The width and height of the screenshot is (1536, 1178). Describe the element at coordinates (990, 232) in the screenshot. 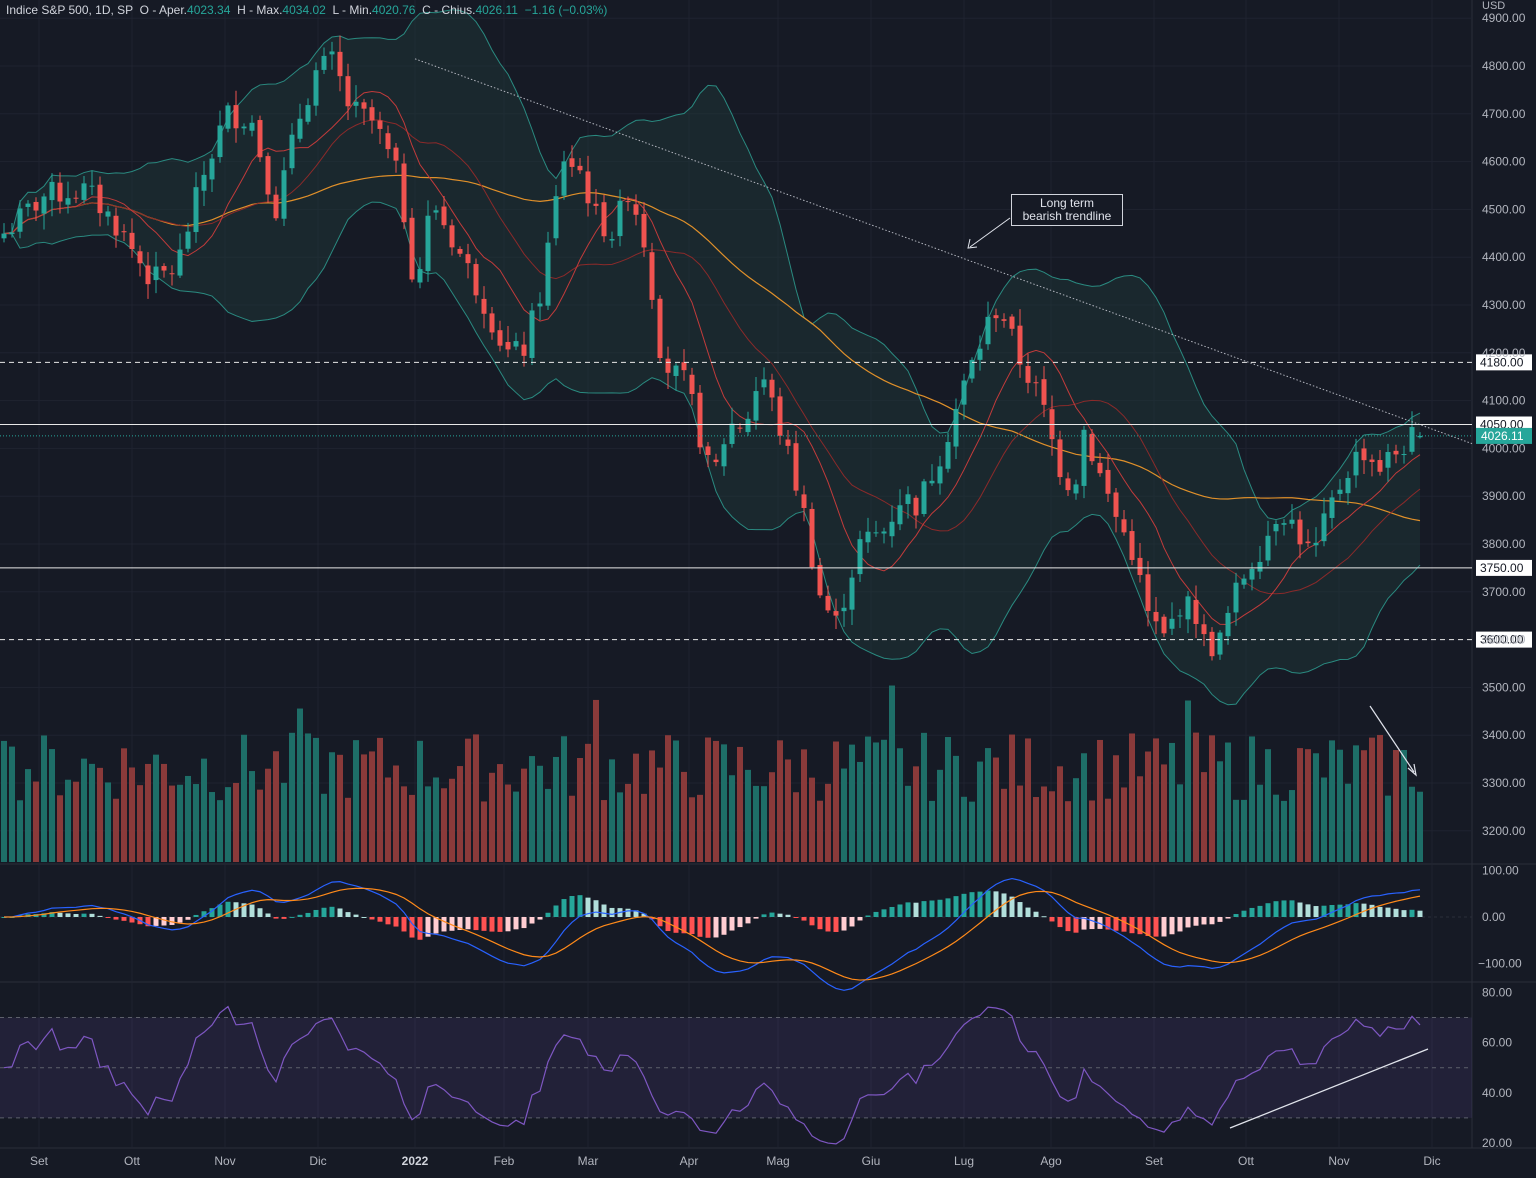

I see `annotation-arrow` at that location.